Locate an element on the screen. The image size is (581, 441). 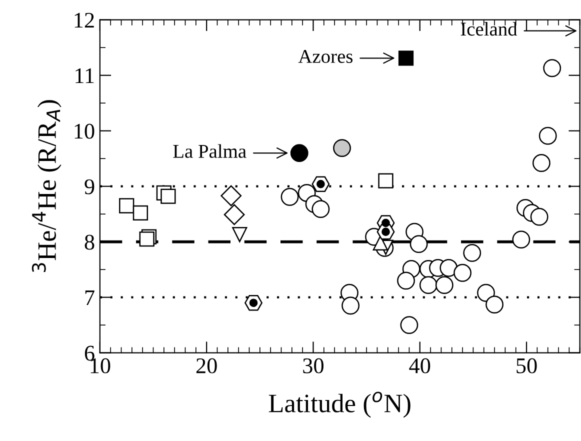
x-tick-label: 50 is located at coordinates (526, 366).